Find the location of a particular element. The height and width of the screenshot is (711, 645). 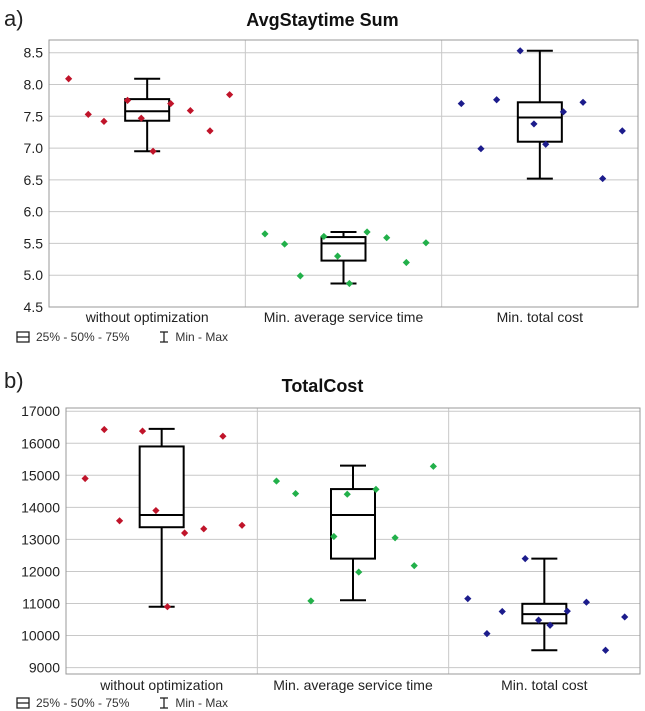

panel-tag: a) is located at coordinates (14, 18).